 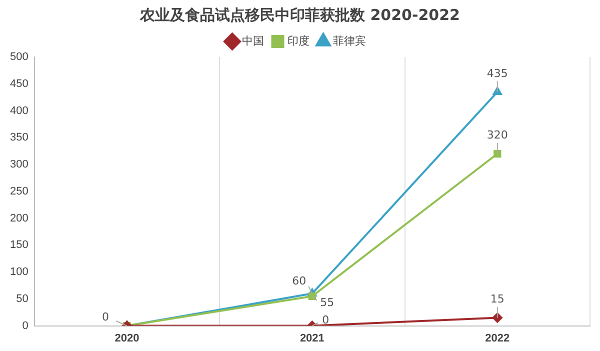 I want to click on y-tick-label: 150, so click(x=19, y=245).